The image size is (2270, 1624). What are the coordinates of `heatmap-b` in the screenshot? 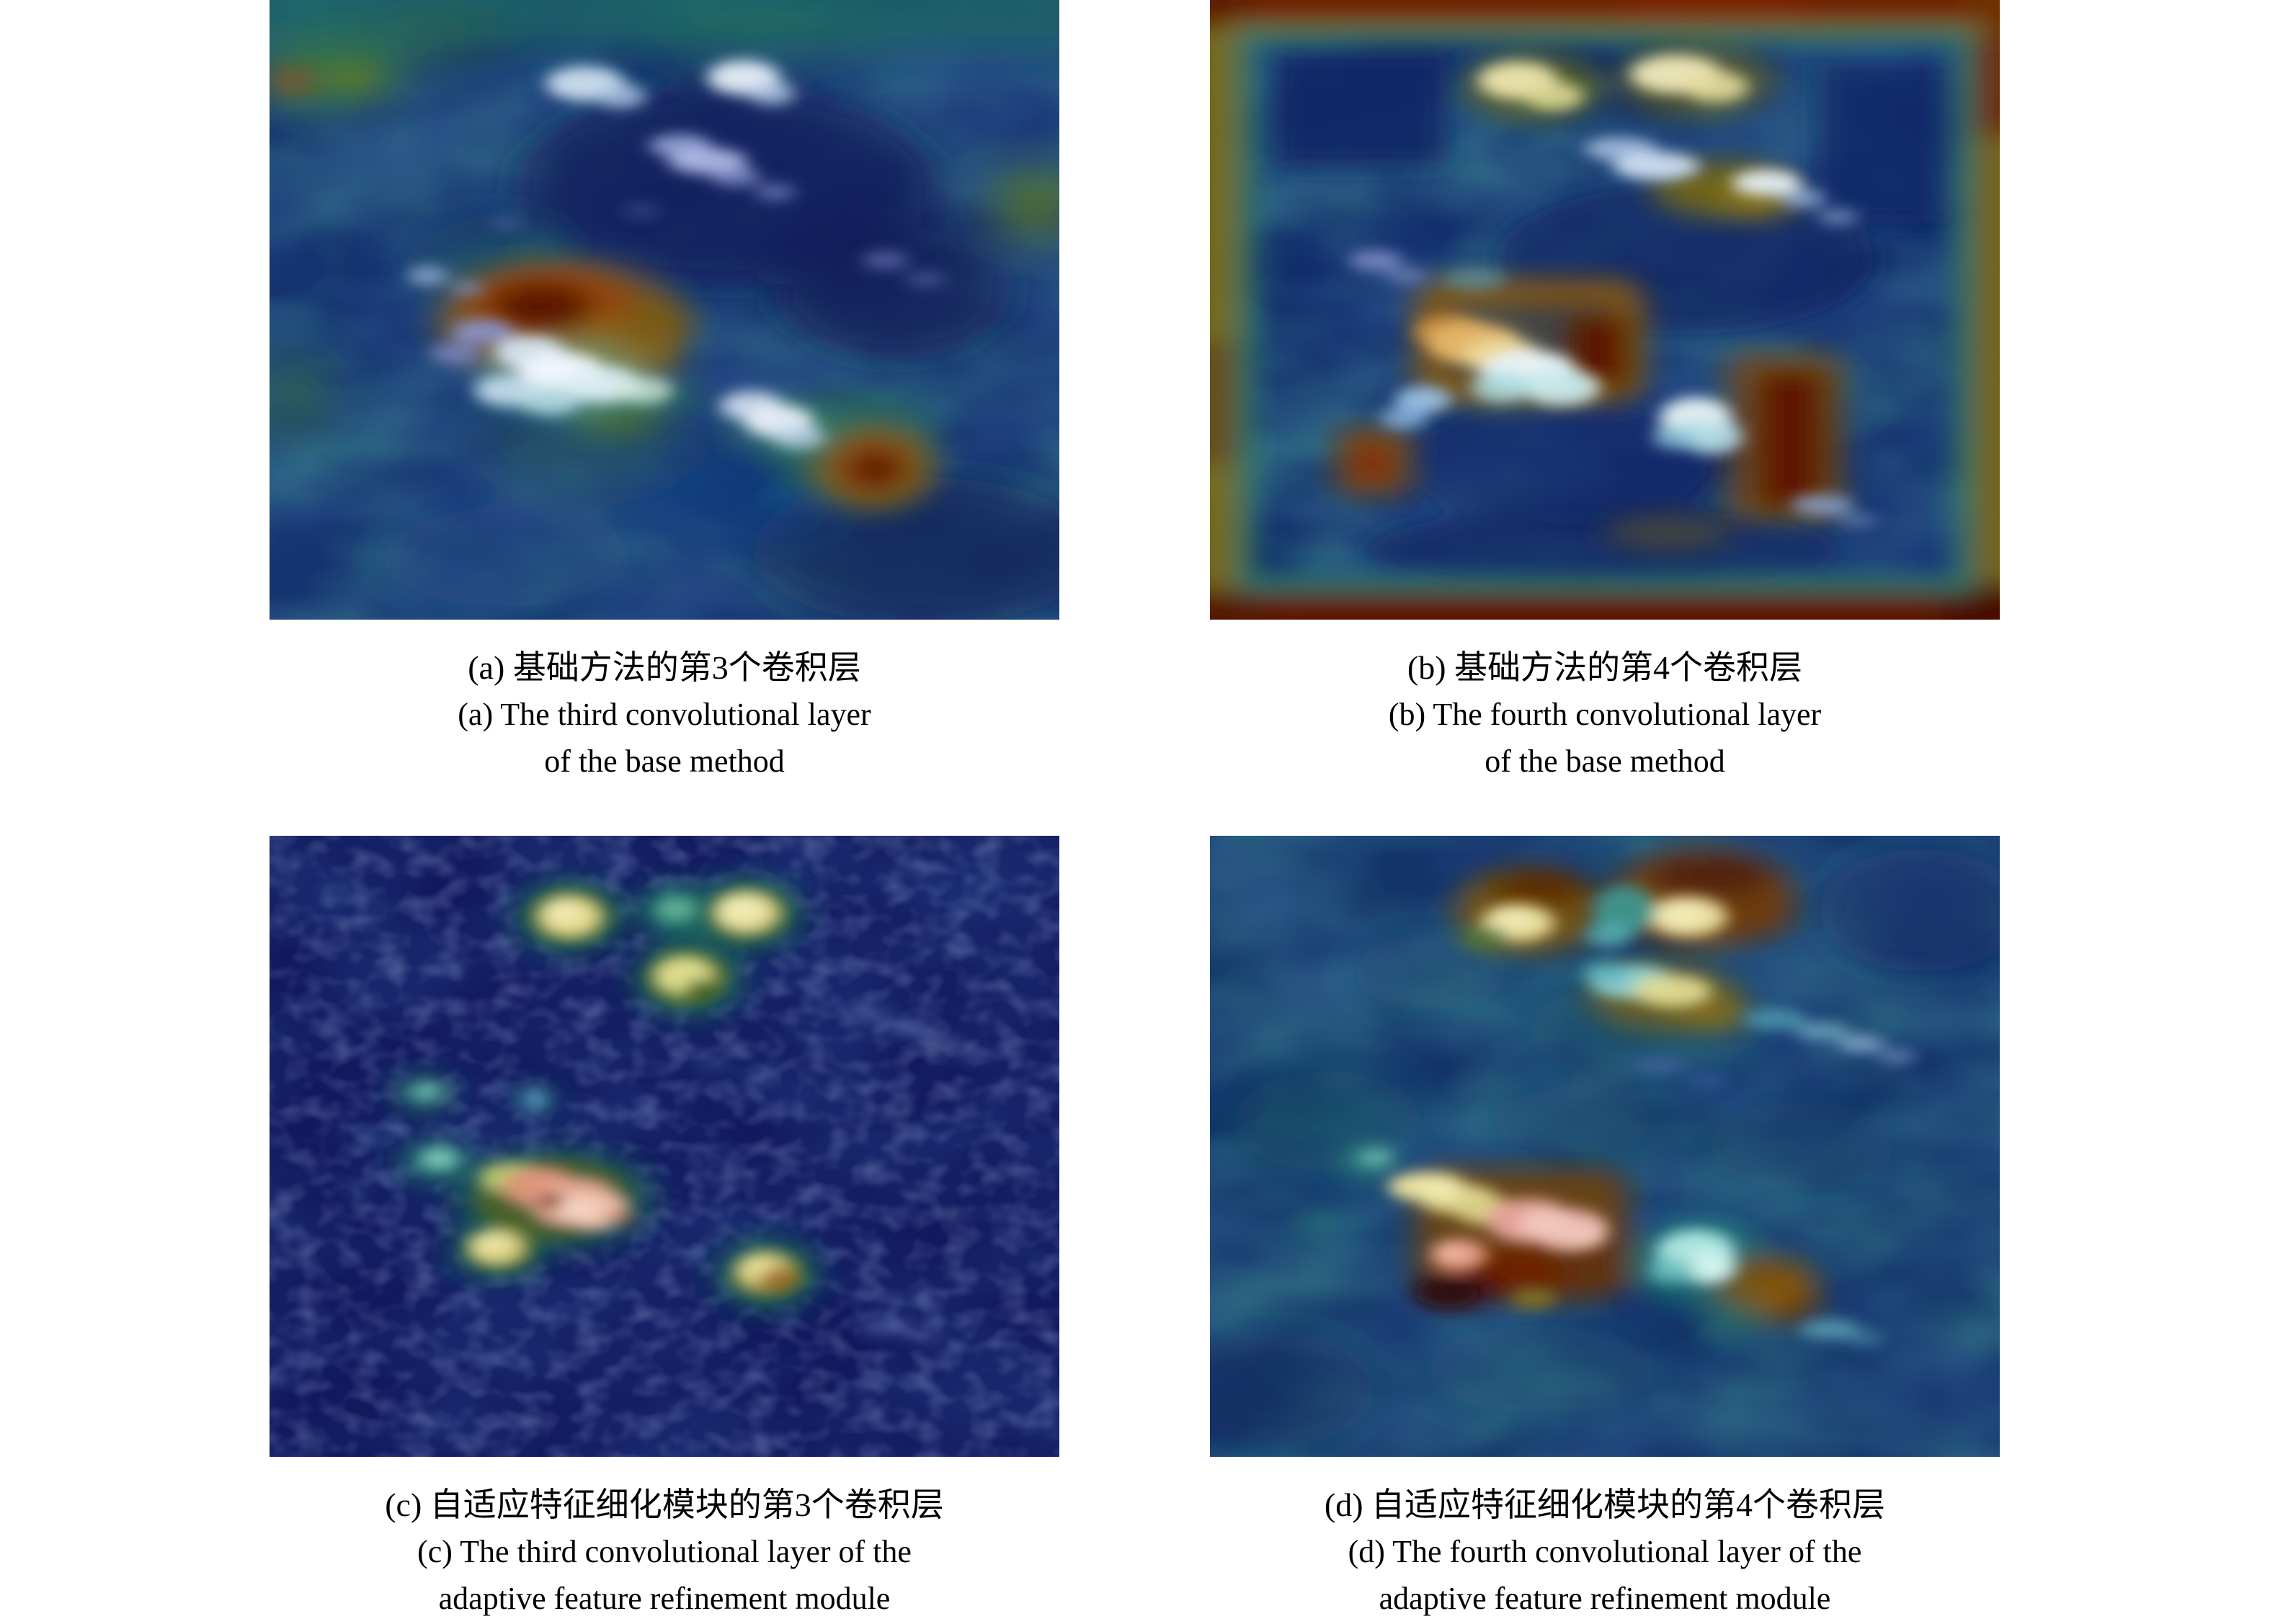 It's located at (1605, 310).